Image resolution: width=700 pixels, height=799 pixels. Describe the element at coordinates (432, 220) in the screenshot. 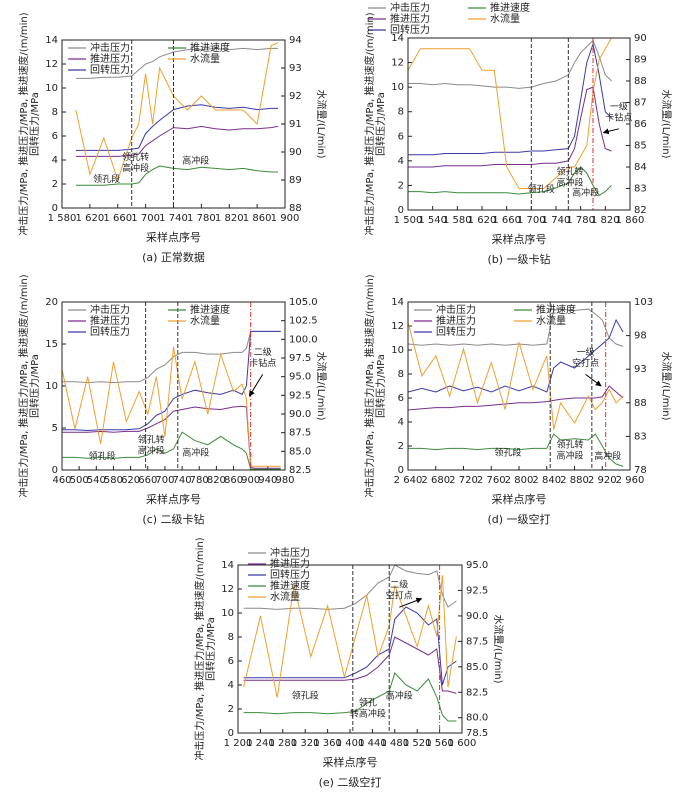

I see `x-tick-label: 1 540` at that location.